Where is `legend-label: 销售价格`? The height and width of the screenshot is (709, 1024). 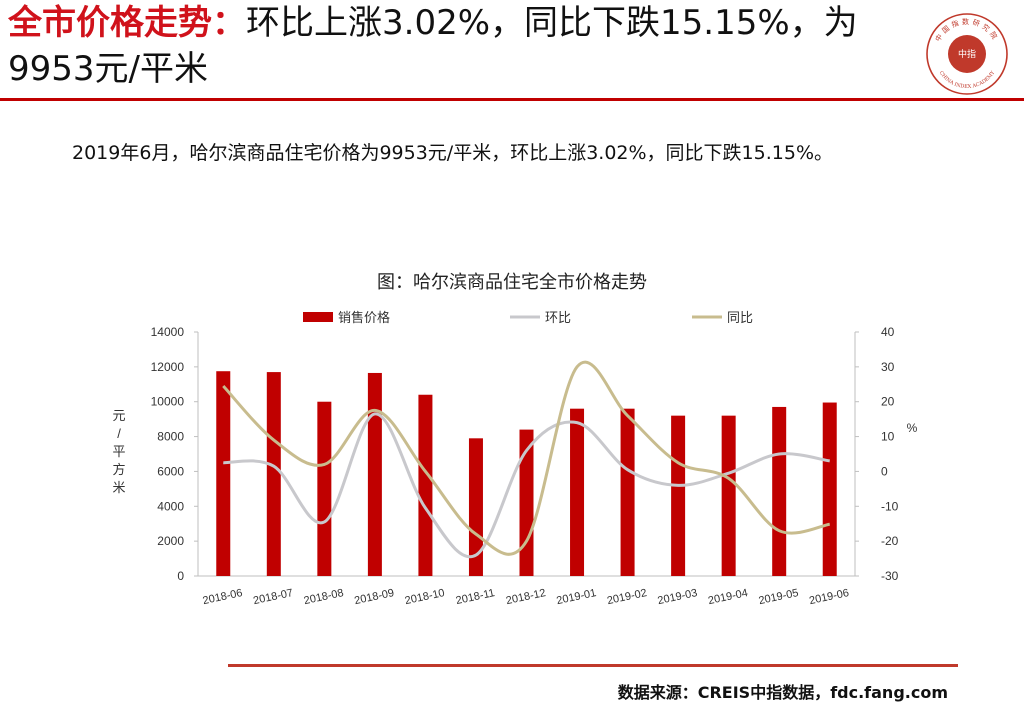 legend-label: 销售价格 is located at coordinates (364, 317).